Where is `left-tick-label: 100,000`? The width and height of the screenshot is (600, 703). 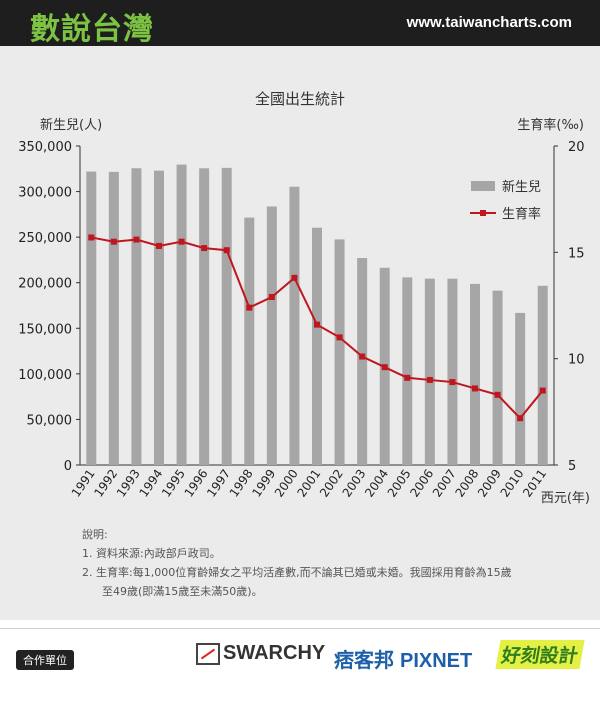
left-tick-label: 100,000 is located at coordinates (45, 375).